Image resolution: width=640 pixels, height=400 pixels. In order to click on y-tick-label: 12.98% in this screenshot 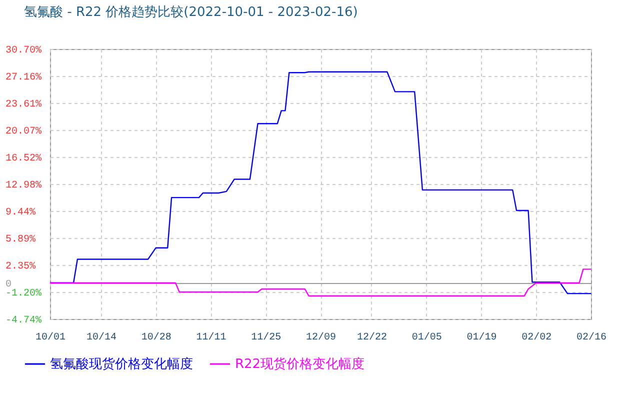, I will do `click(24, 186)`.